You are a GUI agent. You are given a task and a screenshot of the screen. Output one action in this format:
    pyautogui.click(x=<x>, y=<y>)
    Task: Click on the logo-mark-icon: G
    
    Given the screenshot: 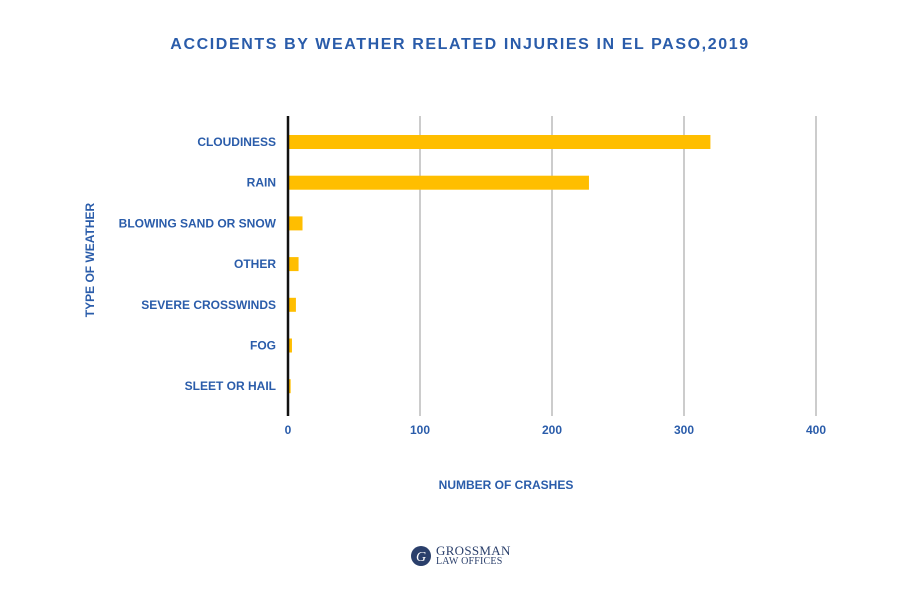 What is the action you would take?
    pyautogui.click(x=421, y=556)
    